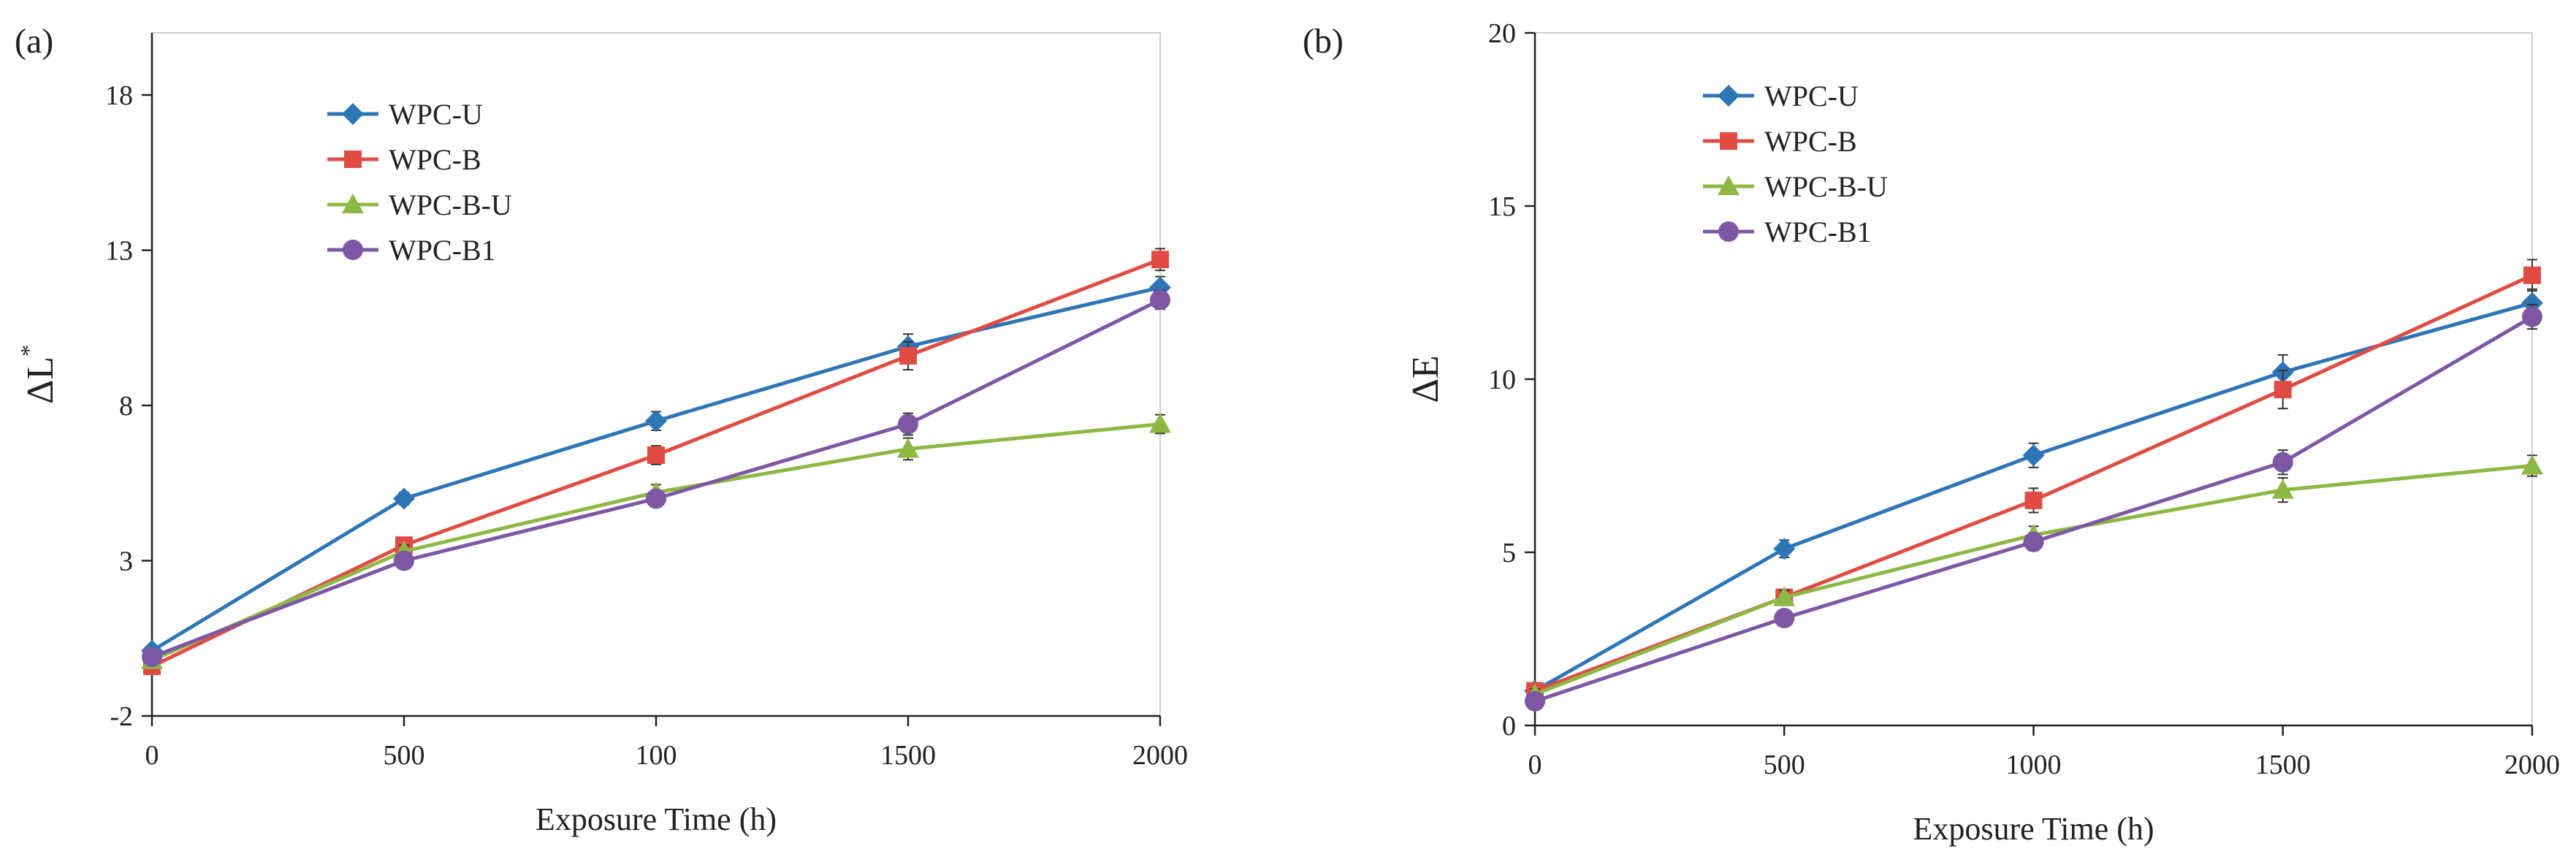  What do you see at coordinates (28, 351) in the screenshot?
I see `chart-a-y-axis-label-superscript: *` at bounding box center [28, 351].